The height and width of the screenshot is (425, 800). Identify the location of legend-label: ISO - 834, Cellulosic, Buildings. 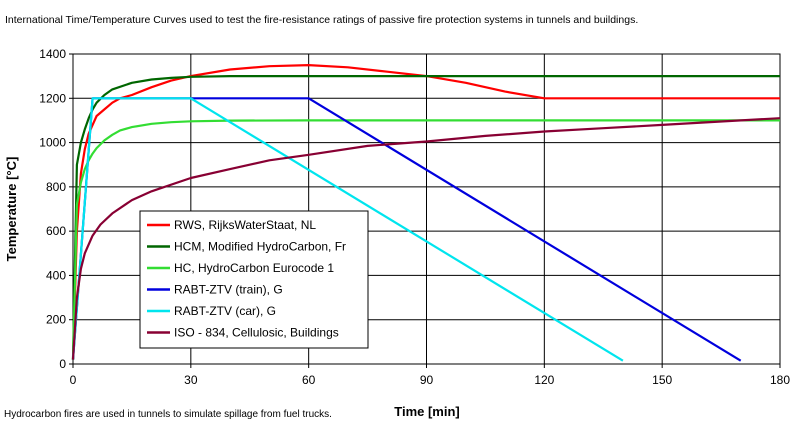
(256, 333).